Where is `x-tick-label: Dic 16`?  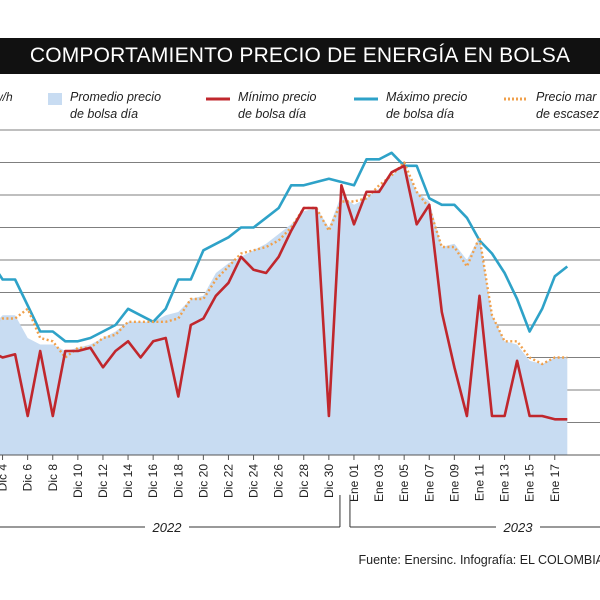
x-tick-label: Dic 16 is located at coordinates (153, 481).